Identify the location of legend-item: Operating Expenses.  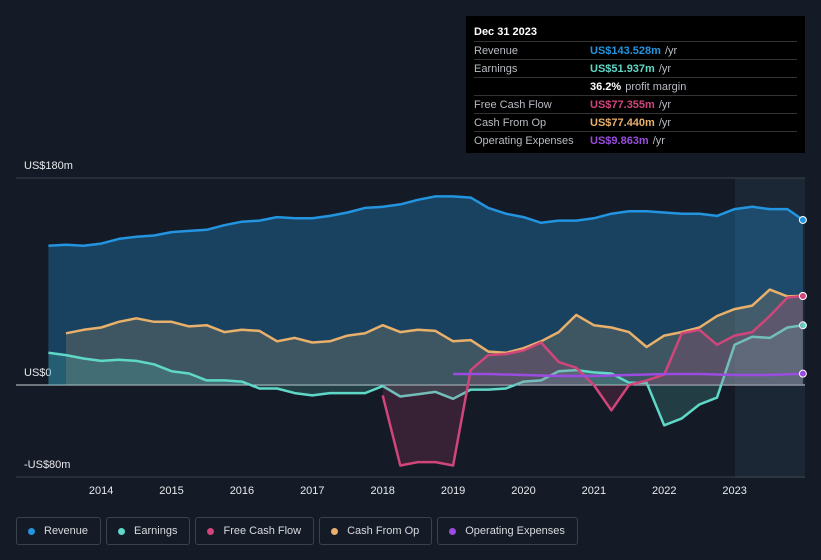
(507, 531).